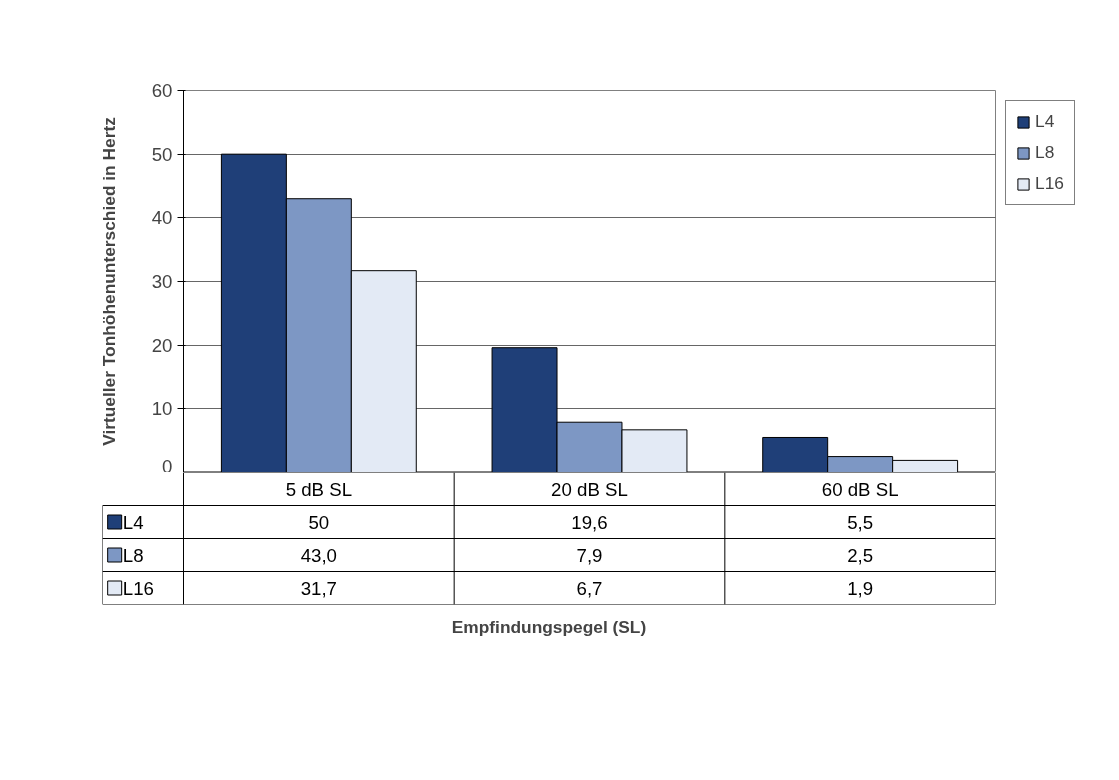 Image resolution: width=1119 pixels, height=780 pixels. I want to click on y-tick-label: 50, so click(162, 154).